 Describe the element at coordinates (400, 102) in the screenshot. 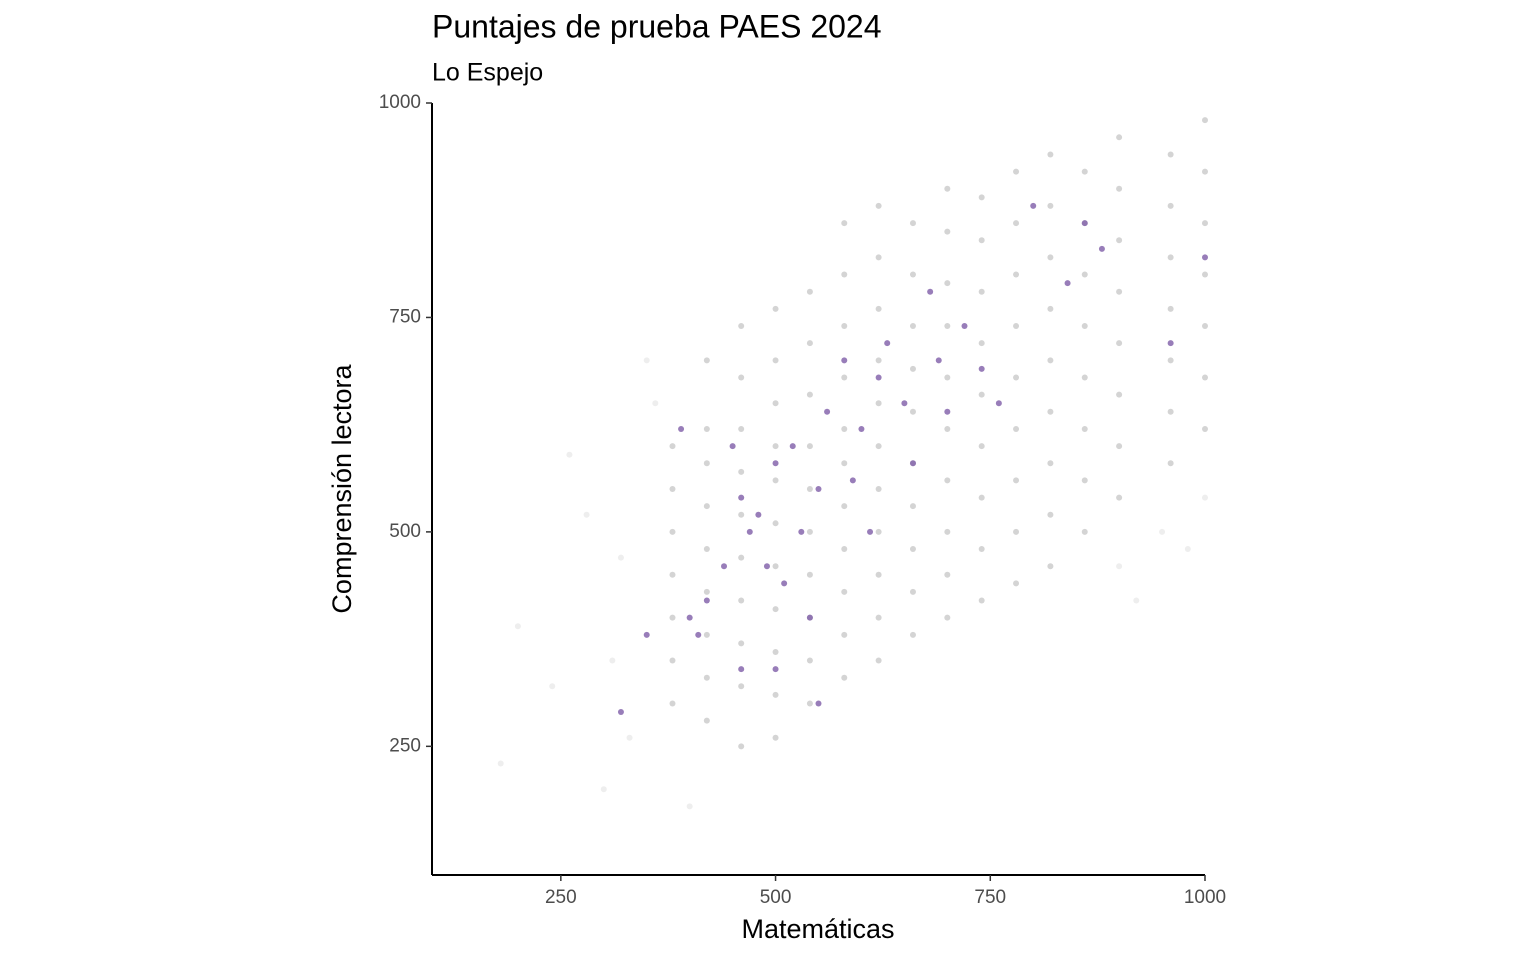

I see `y-tick-label: 1000` at that location.